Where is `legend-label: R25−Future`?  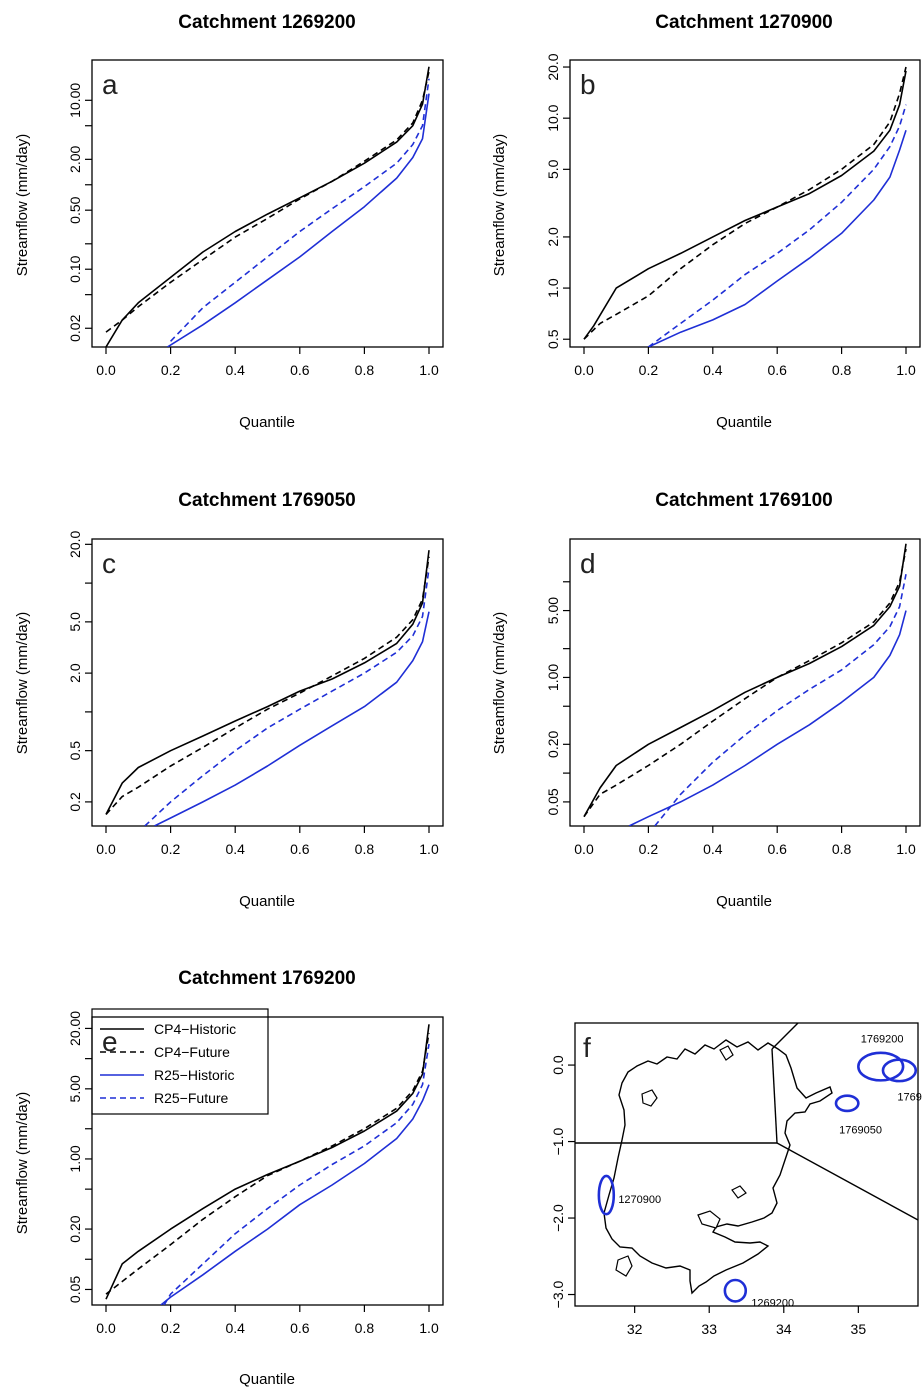 legend-label: R25−Future is located at coordinates (191, 1098).